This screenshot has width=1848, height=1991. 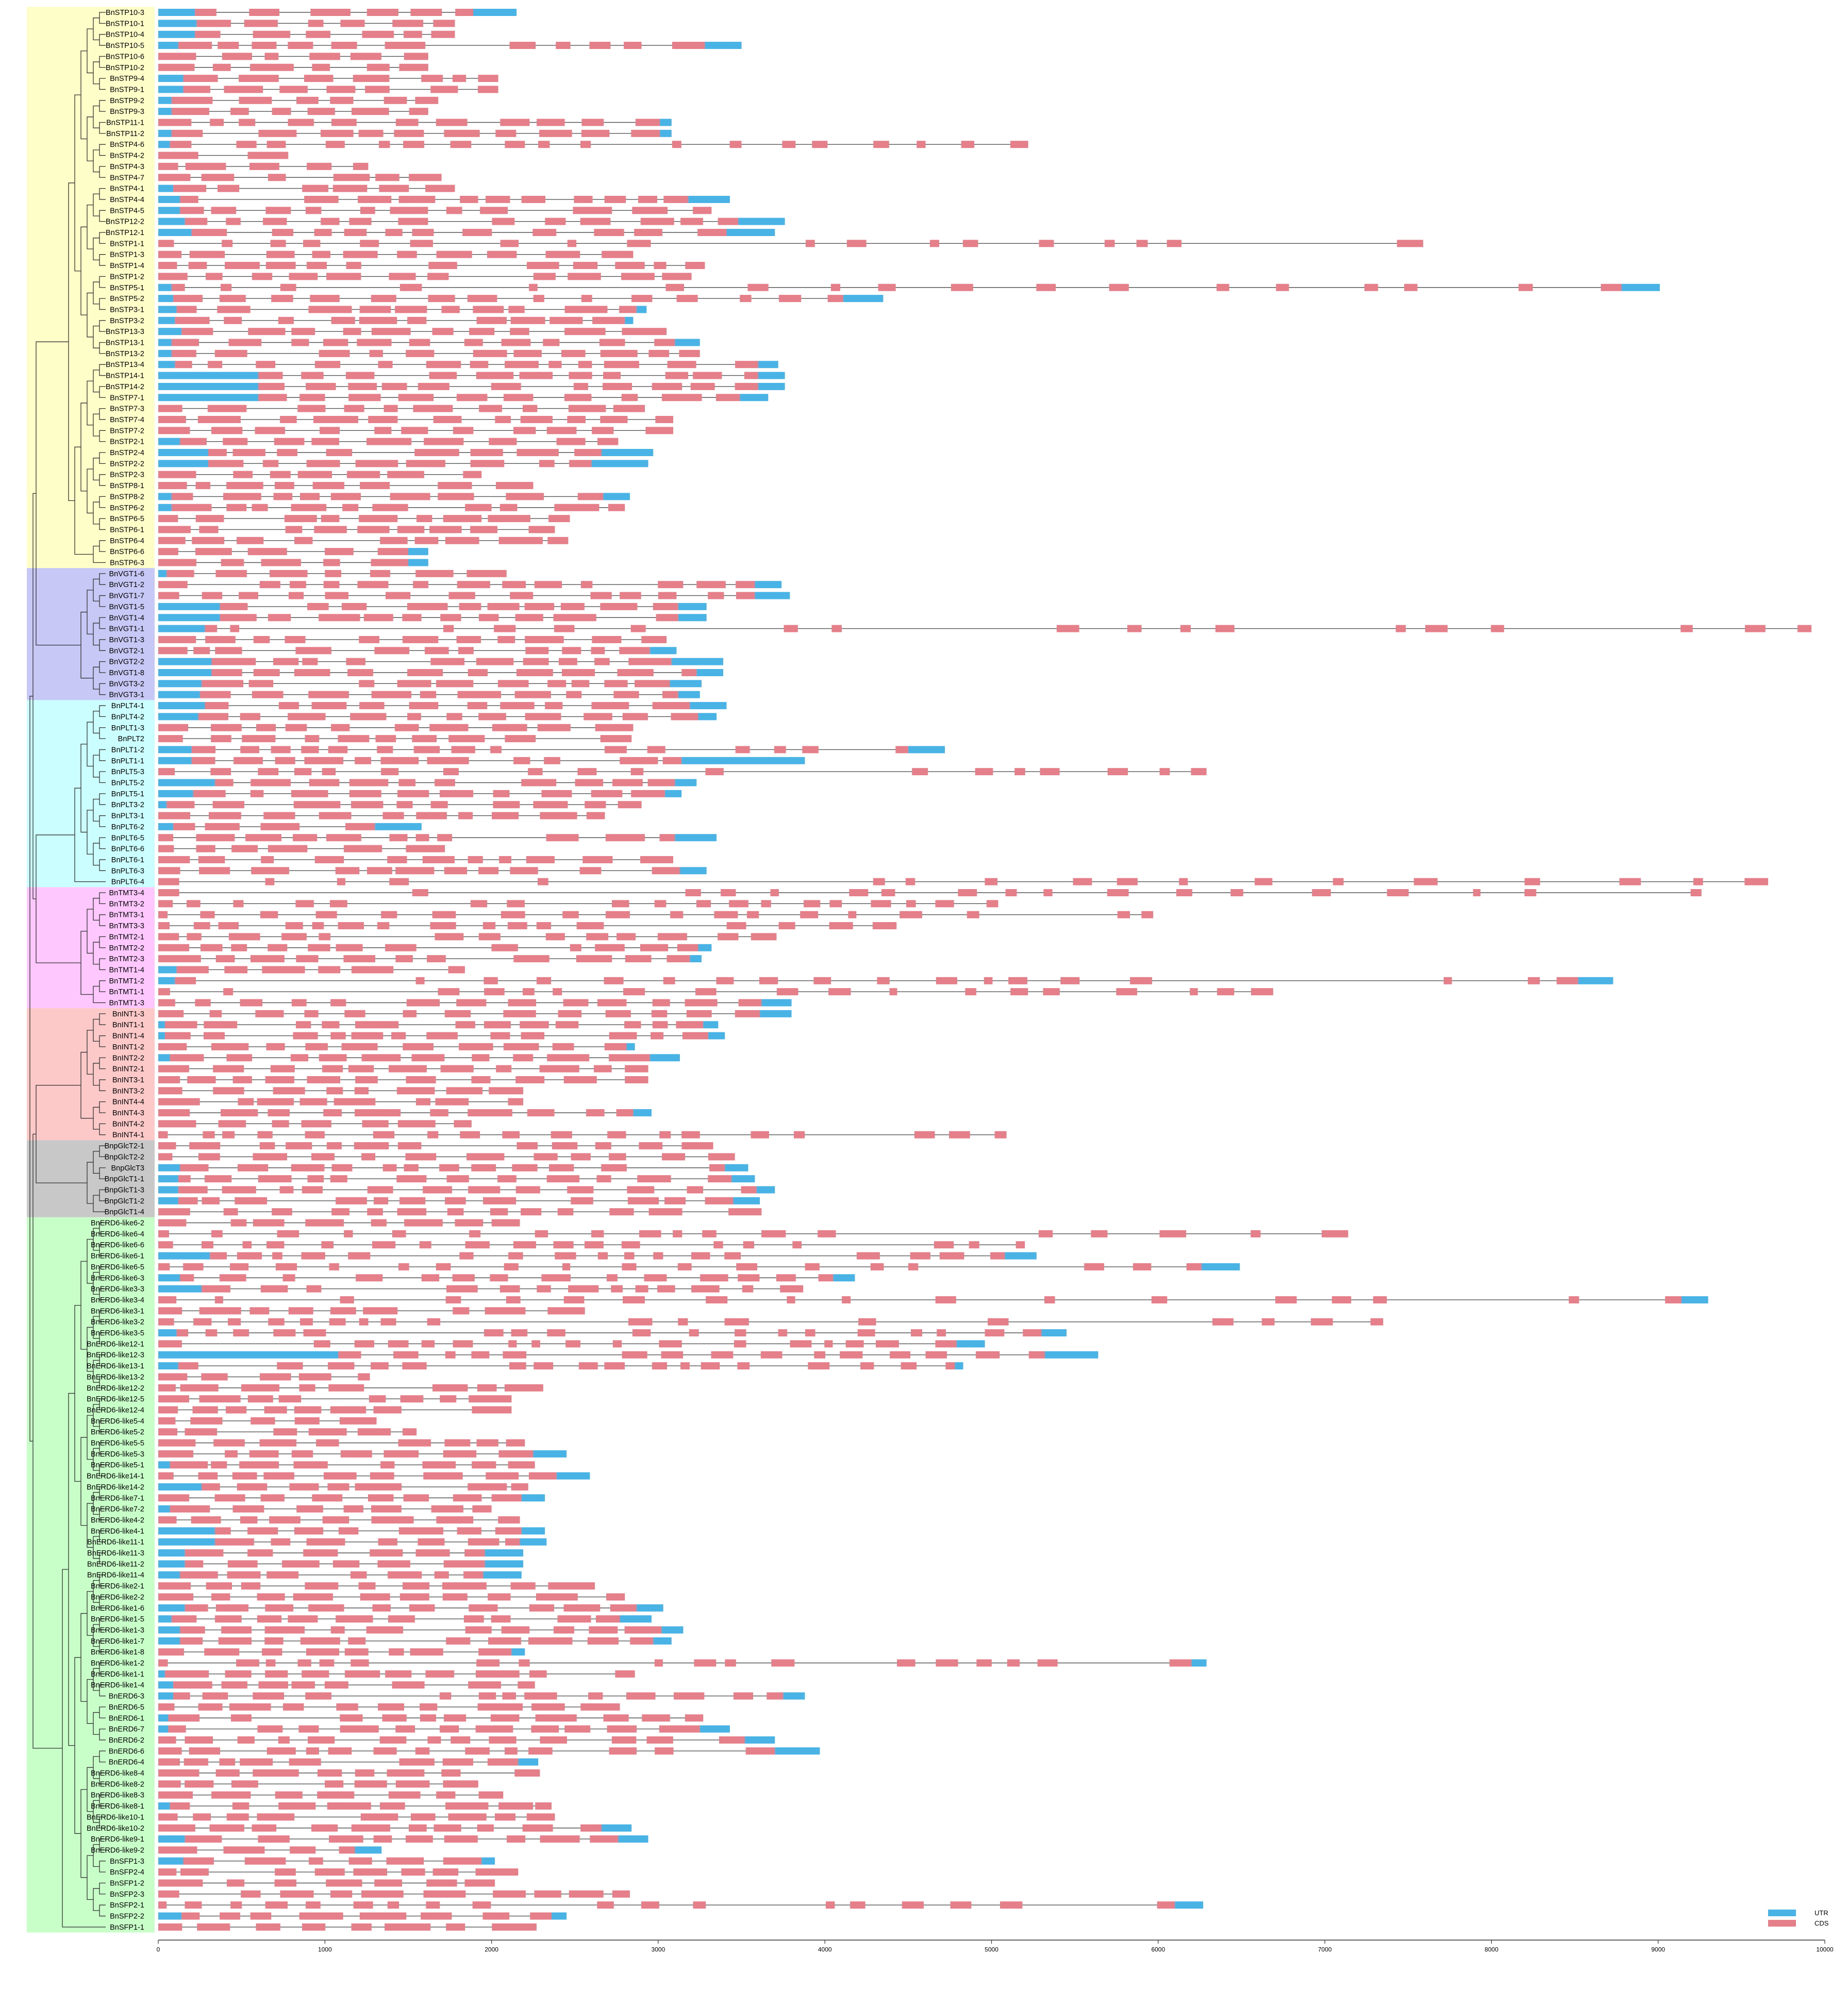 What do you see at coordinates (127, 640) in the screenshot?
I see `gene-label: BnVGT1-3` at bounding box center [127, 640].